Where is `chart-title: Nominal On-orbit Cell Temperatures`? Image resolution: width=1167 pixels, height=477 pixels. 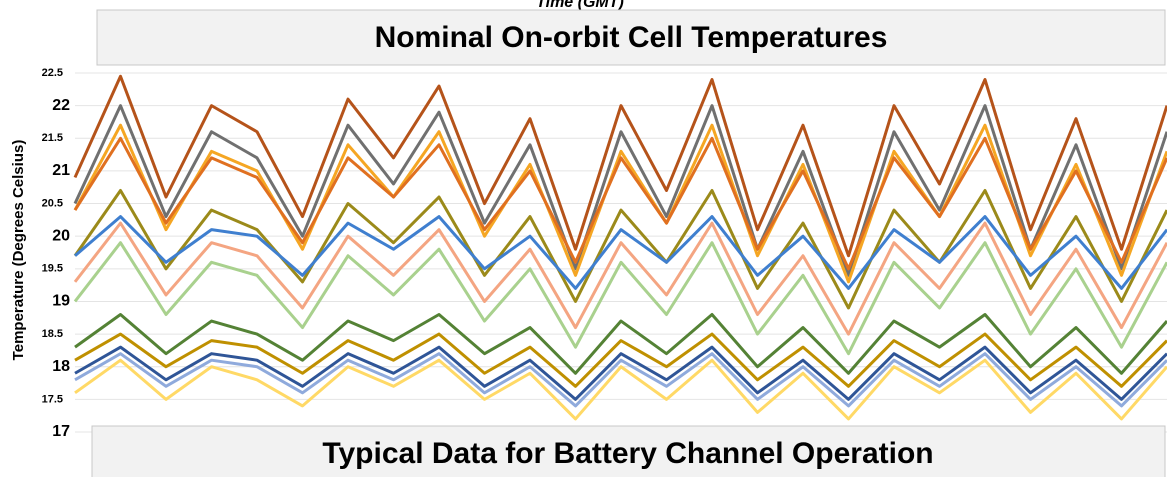
chart-title: Nominal On-orbit Cell Temperatures is located at coordinates (631, 37).